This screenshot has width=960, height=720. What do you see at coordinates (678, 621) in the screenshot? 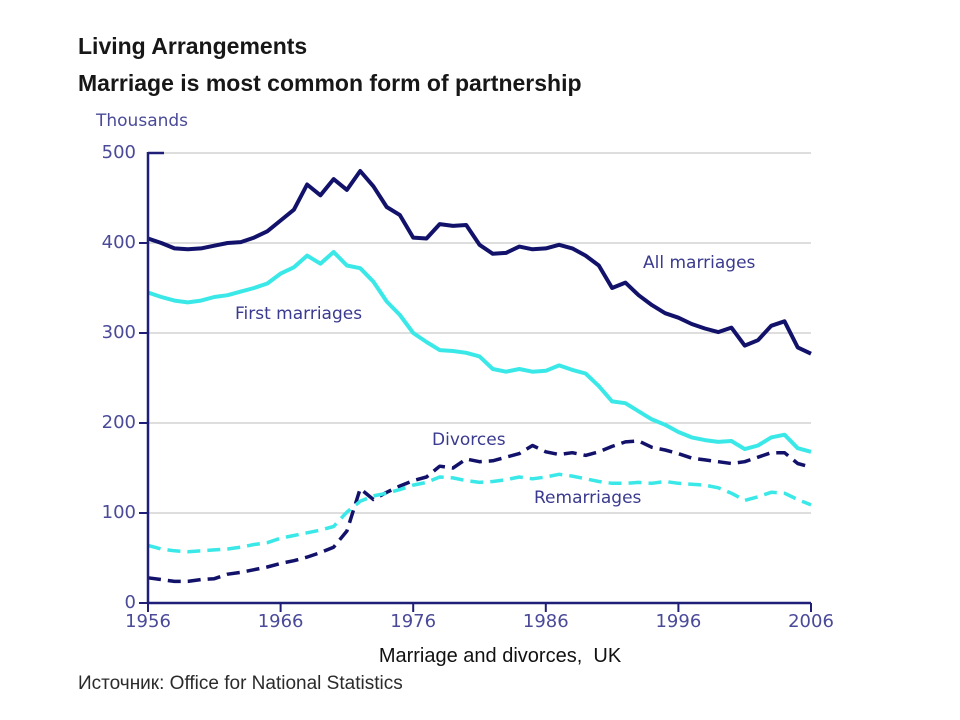
I see `x-tick-label: 1996` at bounding box center [678, 621].